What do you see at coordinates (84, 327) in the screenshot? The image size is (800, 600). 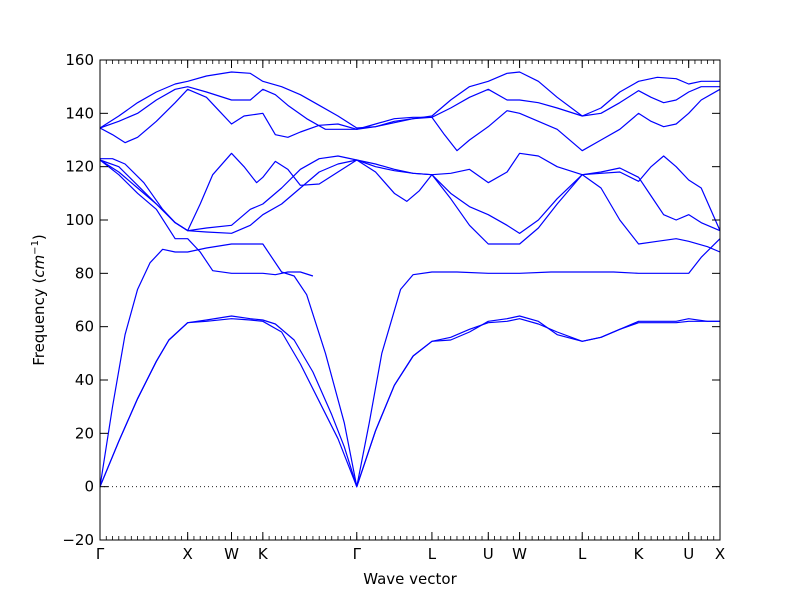 I see `y-tick-label: 60` at bounding box center [84, 327].